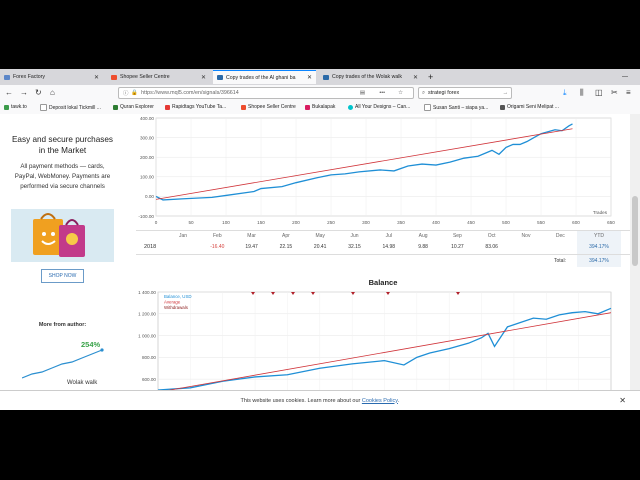 The height and width of the screenshot is (480, 640). I want to click on tab-shopee: Shopee Seller Centre ✕, so click(158, 77).